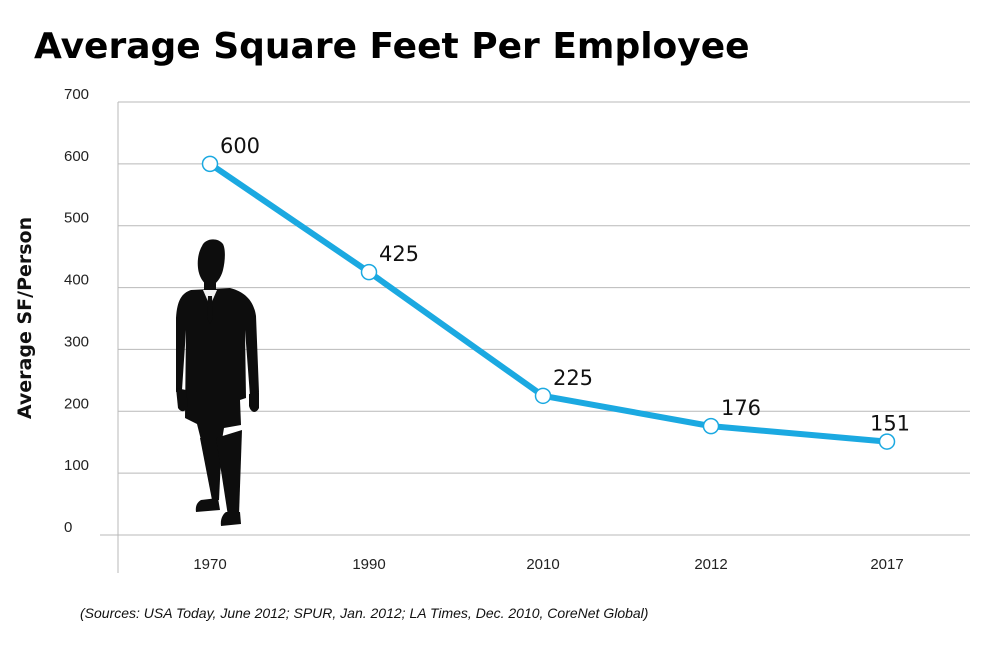 The width and height of the screenshot is (1000, 661). I want to click on data-point-2010, so click(543, 396).